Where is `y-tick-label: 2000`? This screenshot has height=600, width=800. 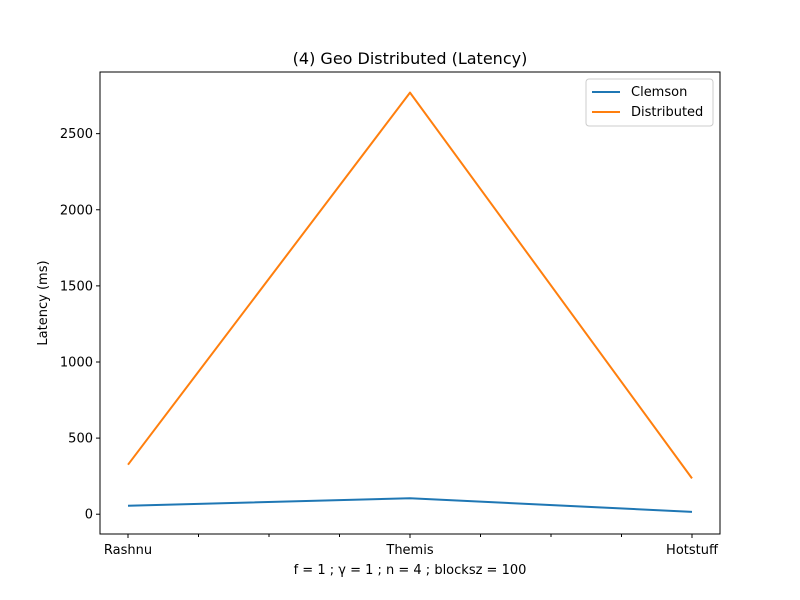 y-tick-label: 2000 is located at coordinates (76, 210).